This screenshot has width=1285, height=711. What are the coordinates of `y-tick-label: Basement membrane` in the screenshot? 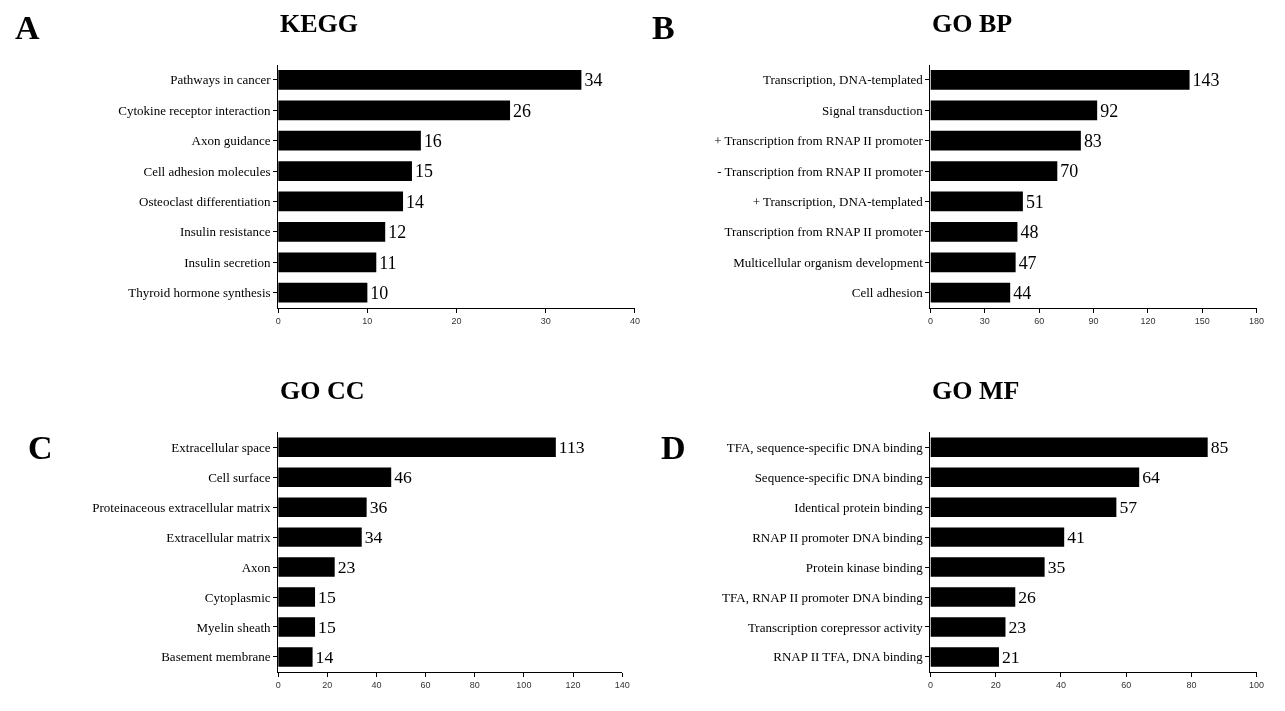 It's located at (216, 657).